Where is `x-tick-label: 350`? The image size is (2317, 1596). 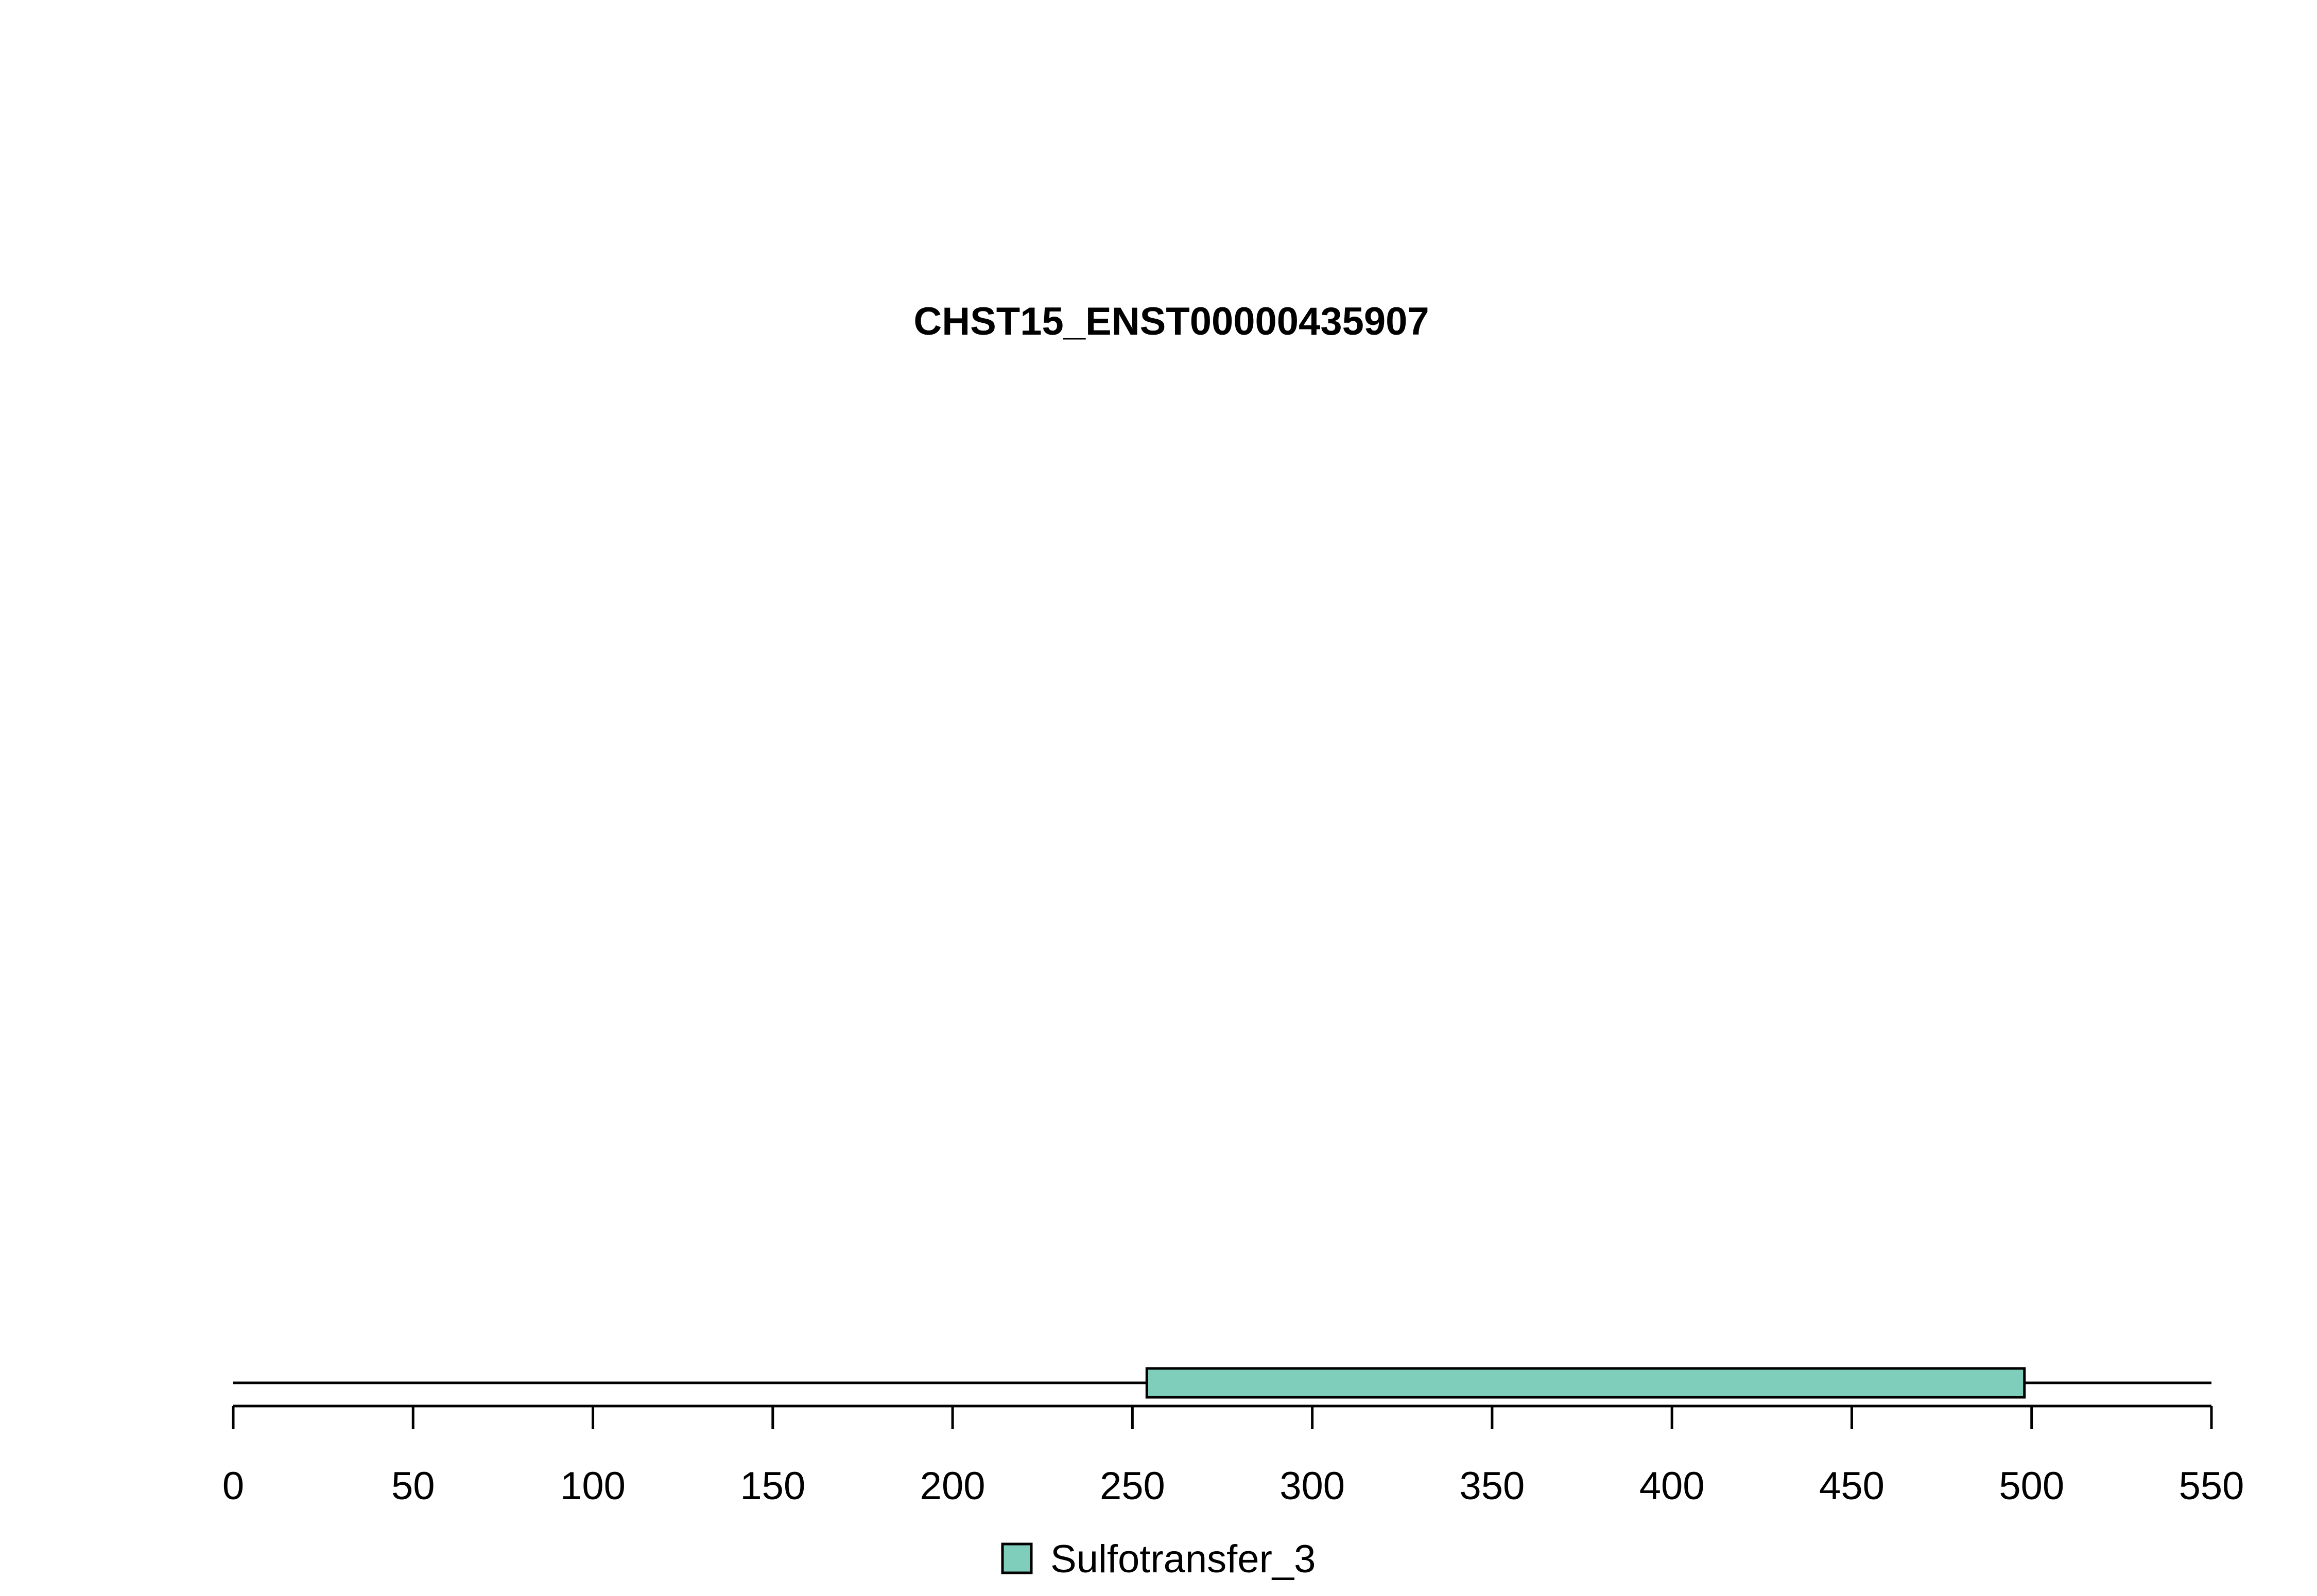
x-tick-label: 350 is located at coordinates (1492, 1486).